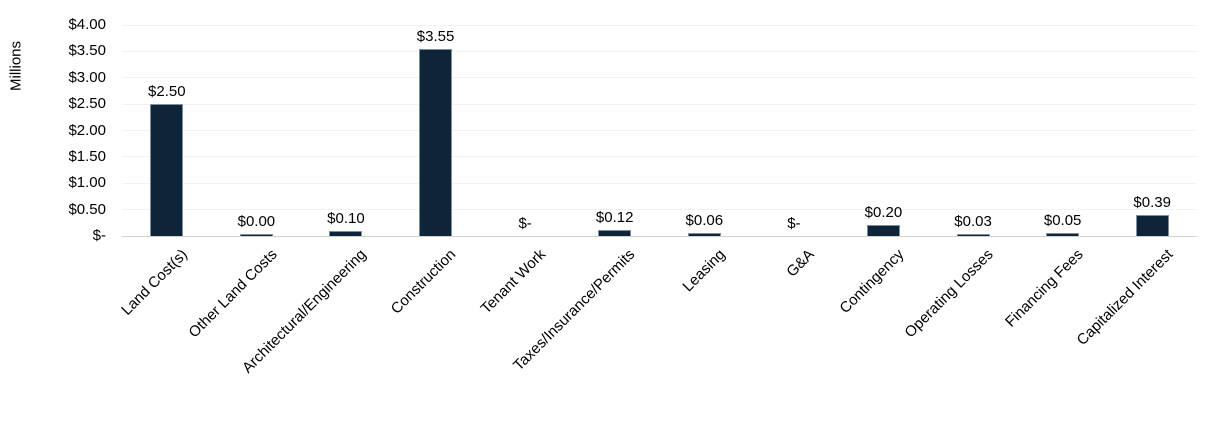 This screenshot has width=1210, height=430. Describe the element at coordinates (99, 235) in the screenshot. I see `y-tick-label: $-` at that location.